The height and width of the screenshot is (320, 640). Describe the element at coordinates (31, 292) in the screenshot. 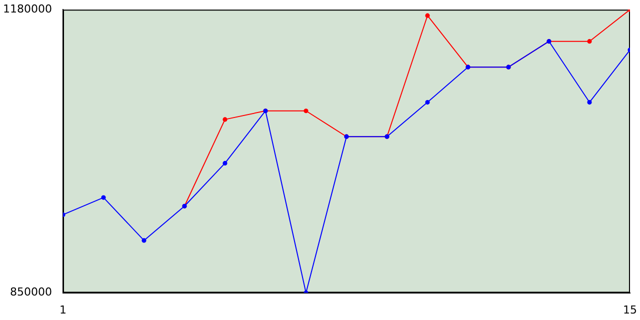

I see `y-tick-label: 850000` at that location.